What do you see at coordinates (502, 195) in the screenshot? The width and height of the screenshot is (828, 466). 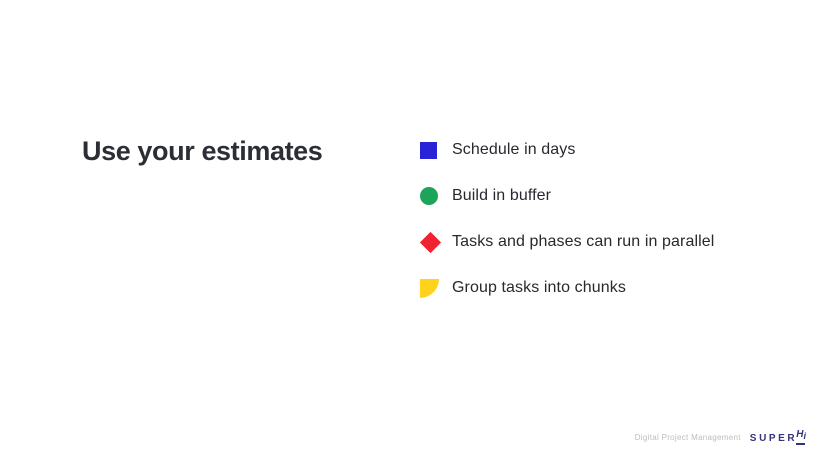 I see `bullet-label: Build in buffer` at bounding box center [502, 195].